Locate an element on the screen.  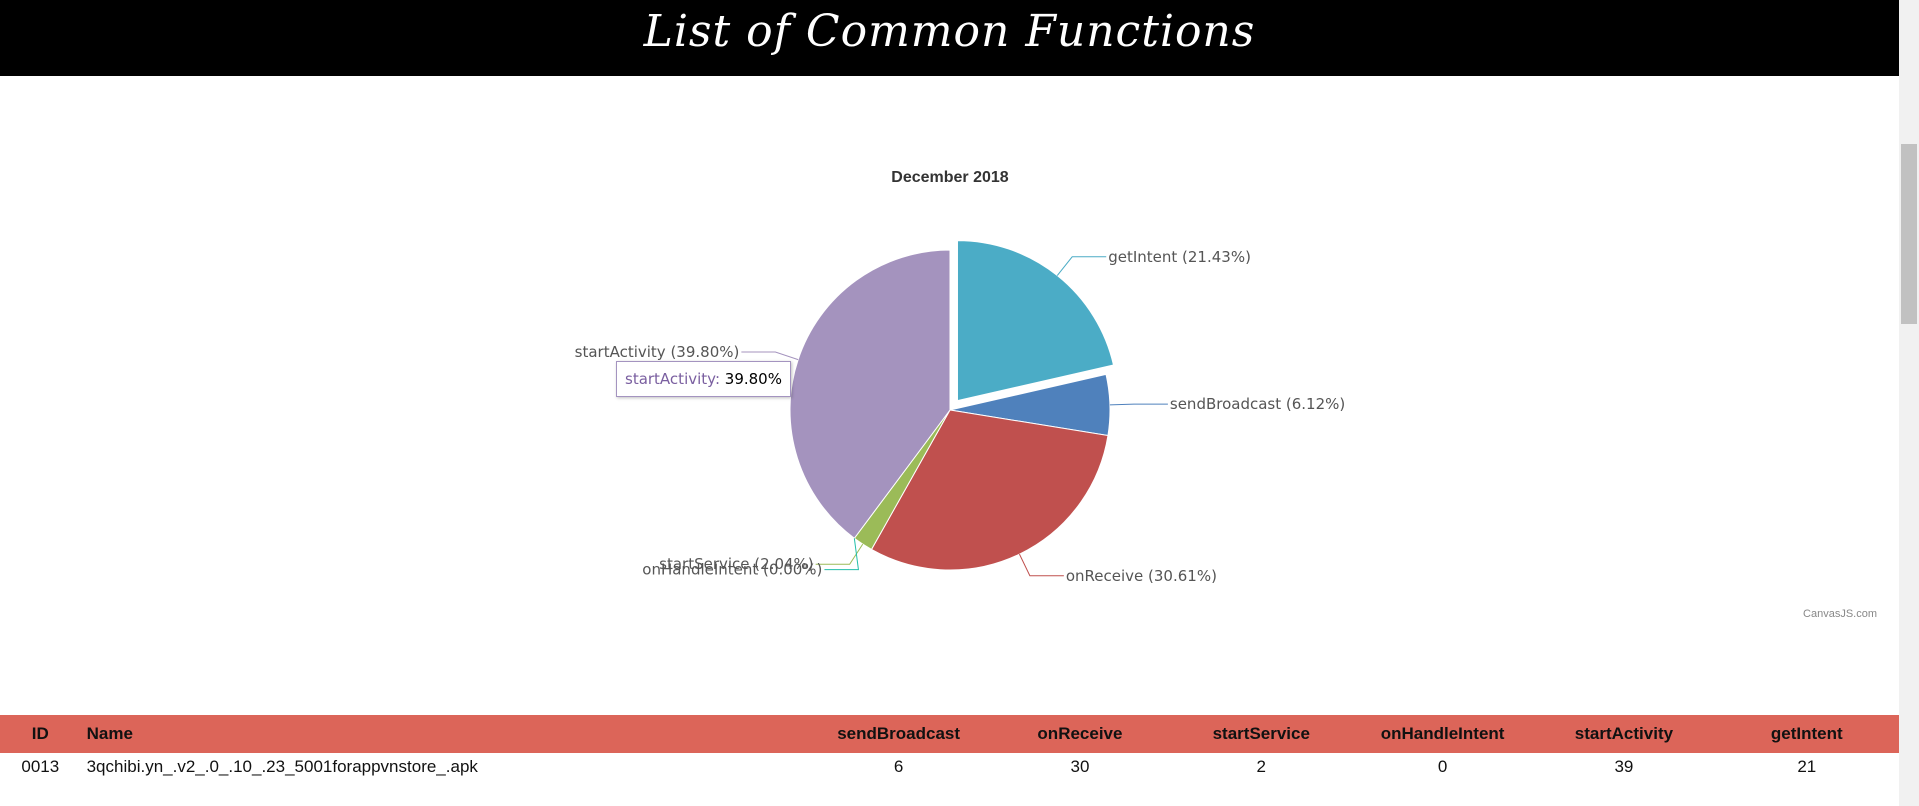
pie-label-getintent: getIntent (21.43%) is located at coordinates (1179, 257).